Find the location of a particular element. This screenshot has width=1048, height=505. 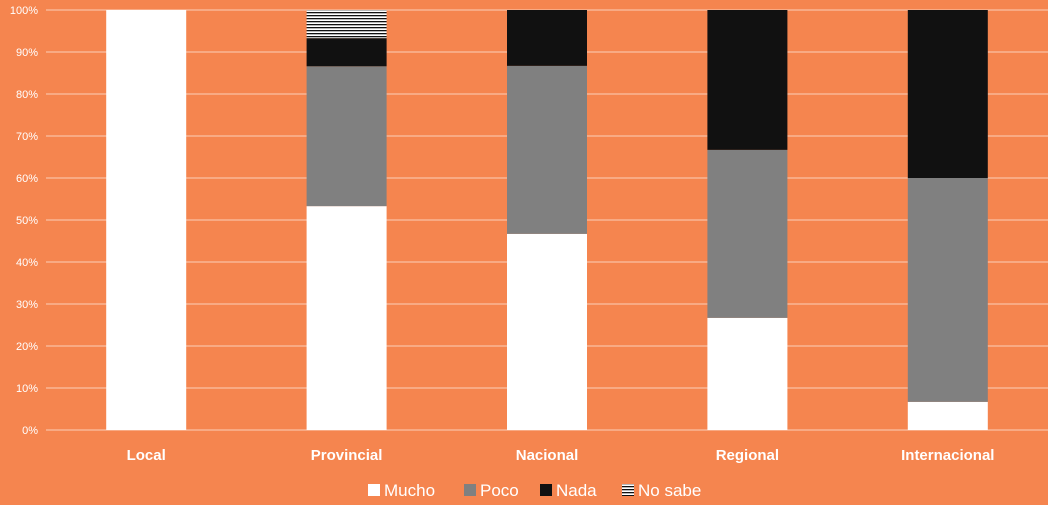

bar-provincial-poco is located at coordinates (346, 136).